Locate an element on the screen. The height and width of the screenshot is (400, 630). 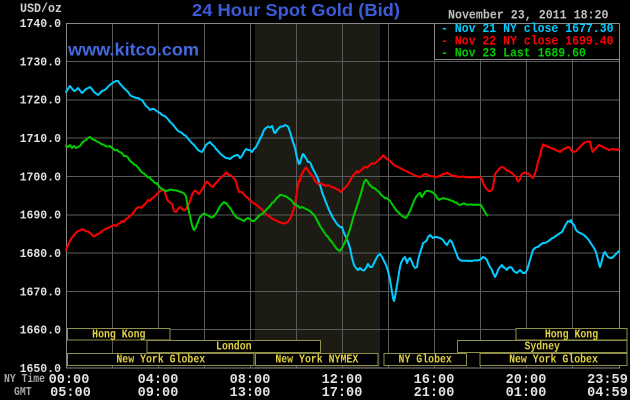
svg-text: 1680.0 is located at coordinates (40, 254).